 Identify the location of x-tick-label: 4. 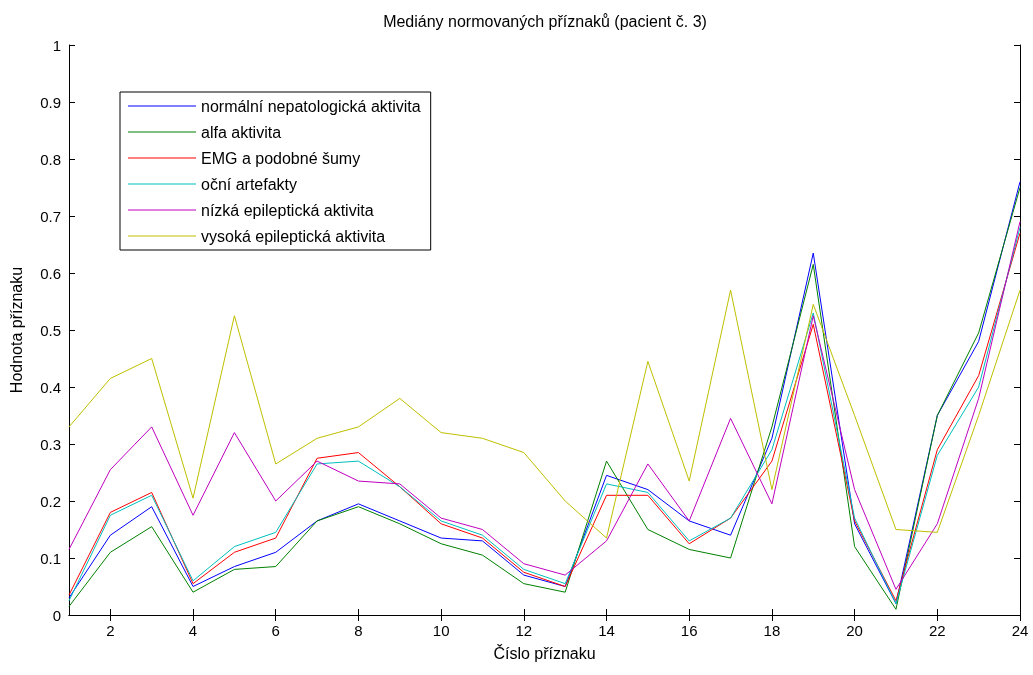
(193, 630).